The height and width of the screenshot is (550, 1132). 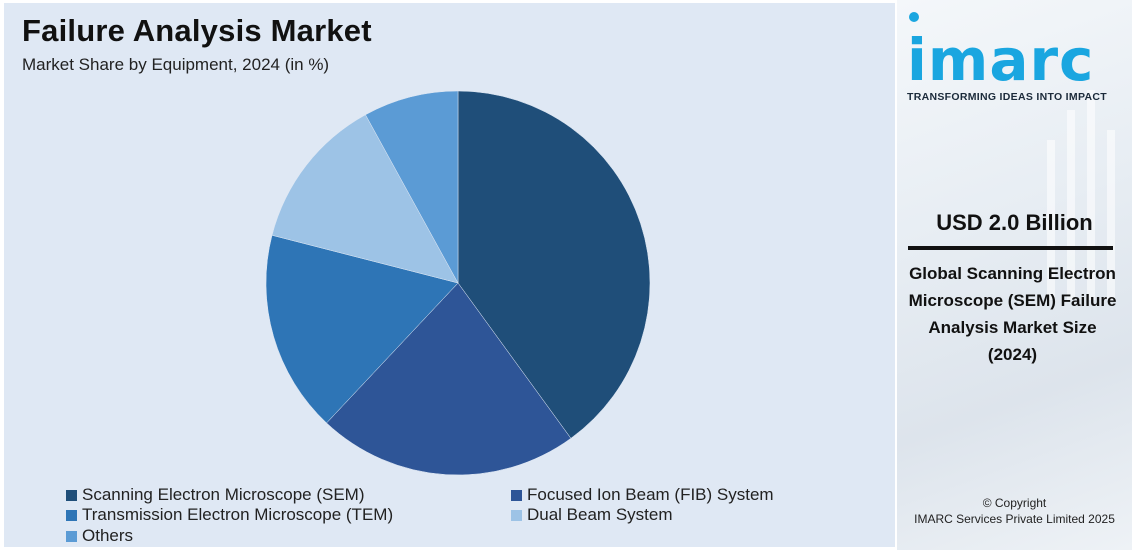 I want to click on legend-label: Dual Beam System, so click(x=600, y=514).